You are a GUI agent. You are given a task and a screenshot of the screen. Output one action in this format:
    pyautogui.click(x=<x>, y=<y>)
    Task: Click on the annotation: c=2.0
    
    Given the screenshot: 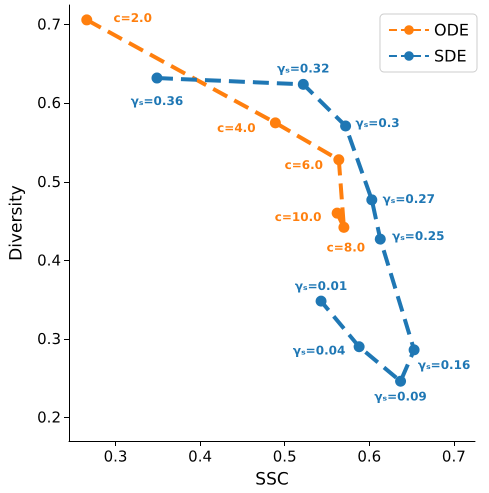 What is the action you would take?
    pyautogui.click(x=133, y=17)
    